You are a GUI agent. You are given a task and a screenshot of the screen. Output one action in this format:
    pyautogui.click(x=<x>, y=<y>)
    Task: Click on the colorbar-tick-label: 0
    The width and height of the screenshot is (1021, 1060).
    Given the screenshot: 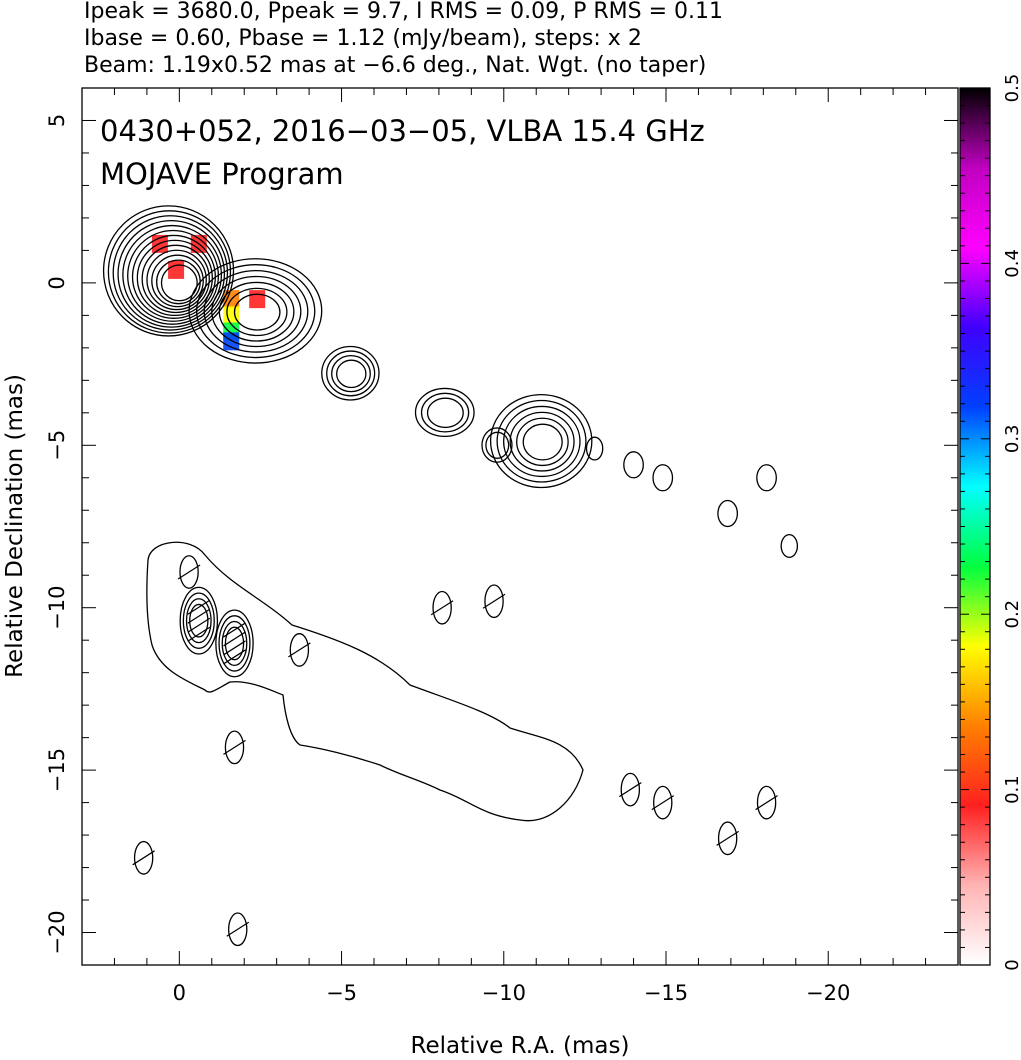 What is the action you would take?
    pyautogui.click(x=1011, y=964)
    